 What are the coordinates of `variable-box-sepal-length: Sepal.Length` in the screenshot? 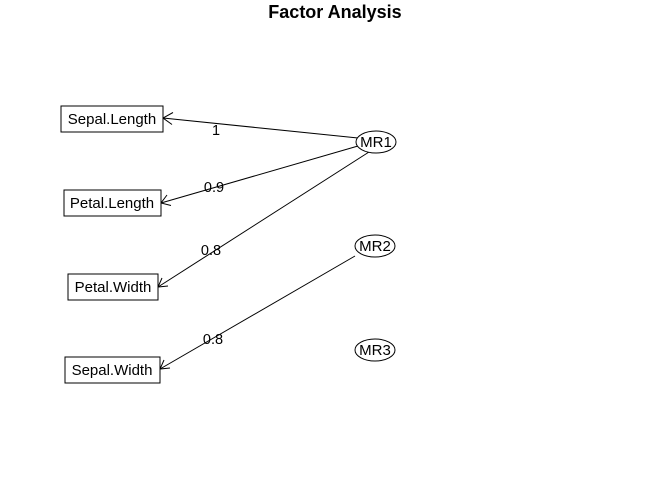 It's located at (112, 119).